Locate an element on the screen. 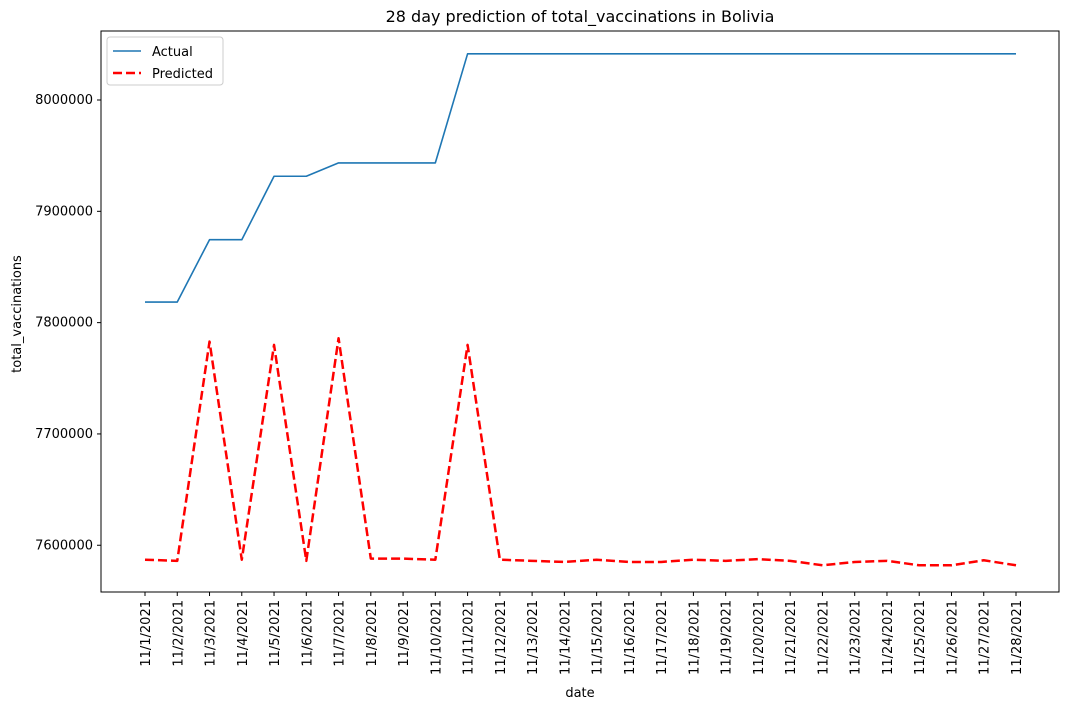 The image size is (1070, 713). legend: Actual Predicted is located at coordinates (165, 61).